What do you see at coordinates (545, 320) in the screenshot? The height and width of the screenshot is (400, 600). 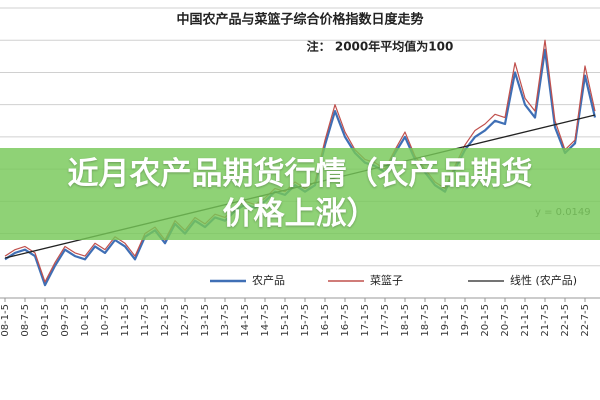 I see `x-tick-label: 21-7-5` at bounding box center [545, 320].